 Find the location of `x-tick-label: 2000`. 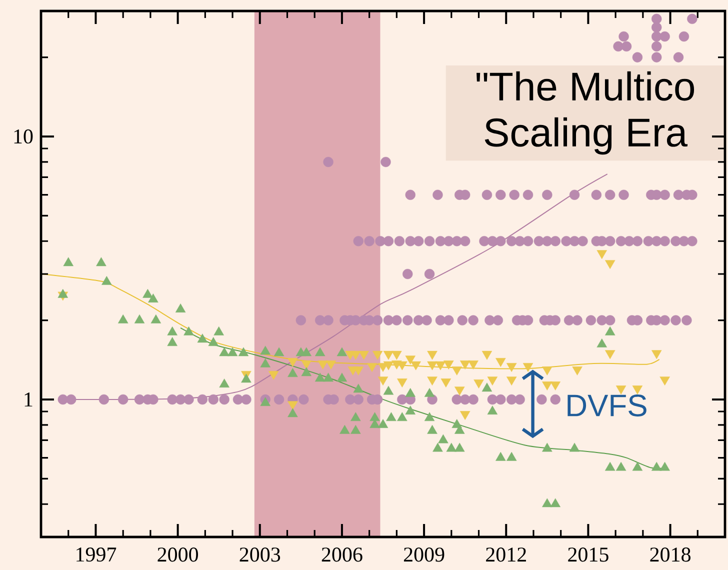

x-tick-label: 2000 is located at coordinates (178, 555).